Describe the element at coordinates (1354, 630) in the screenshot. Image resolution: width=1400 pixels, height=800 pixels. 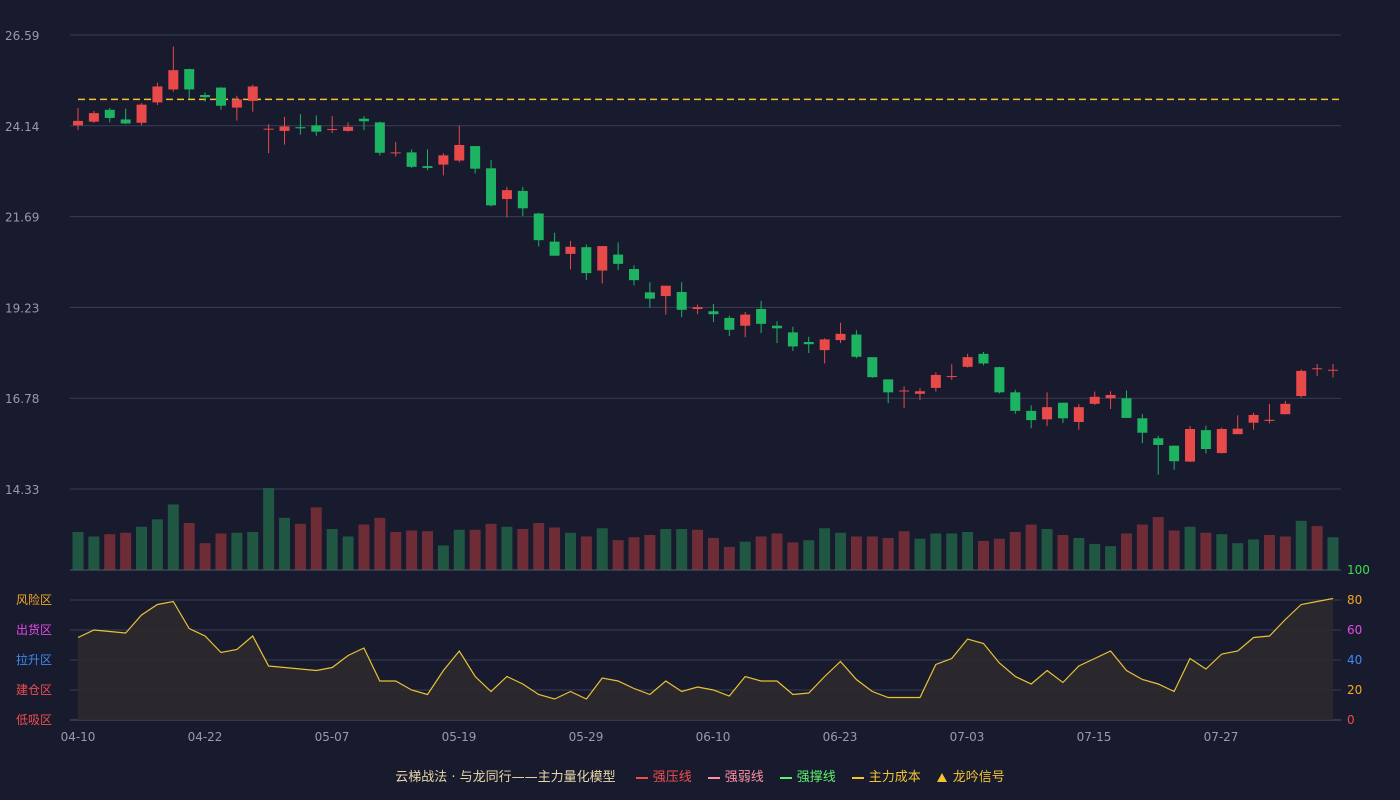
I see `oscillator-tick-label: 60` at that location.